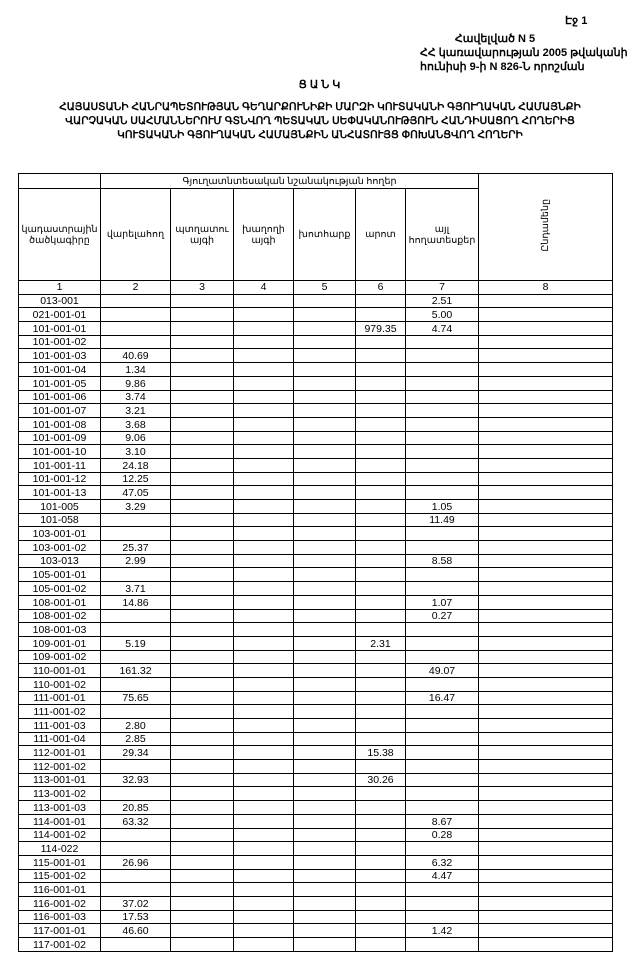  I want to click on table-row: 108-001-02 0.27, so click(315, 616).